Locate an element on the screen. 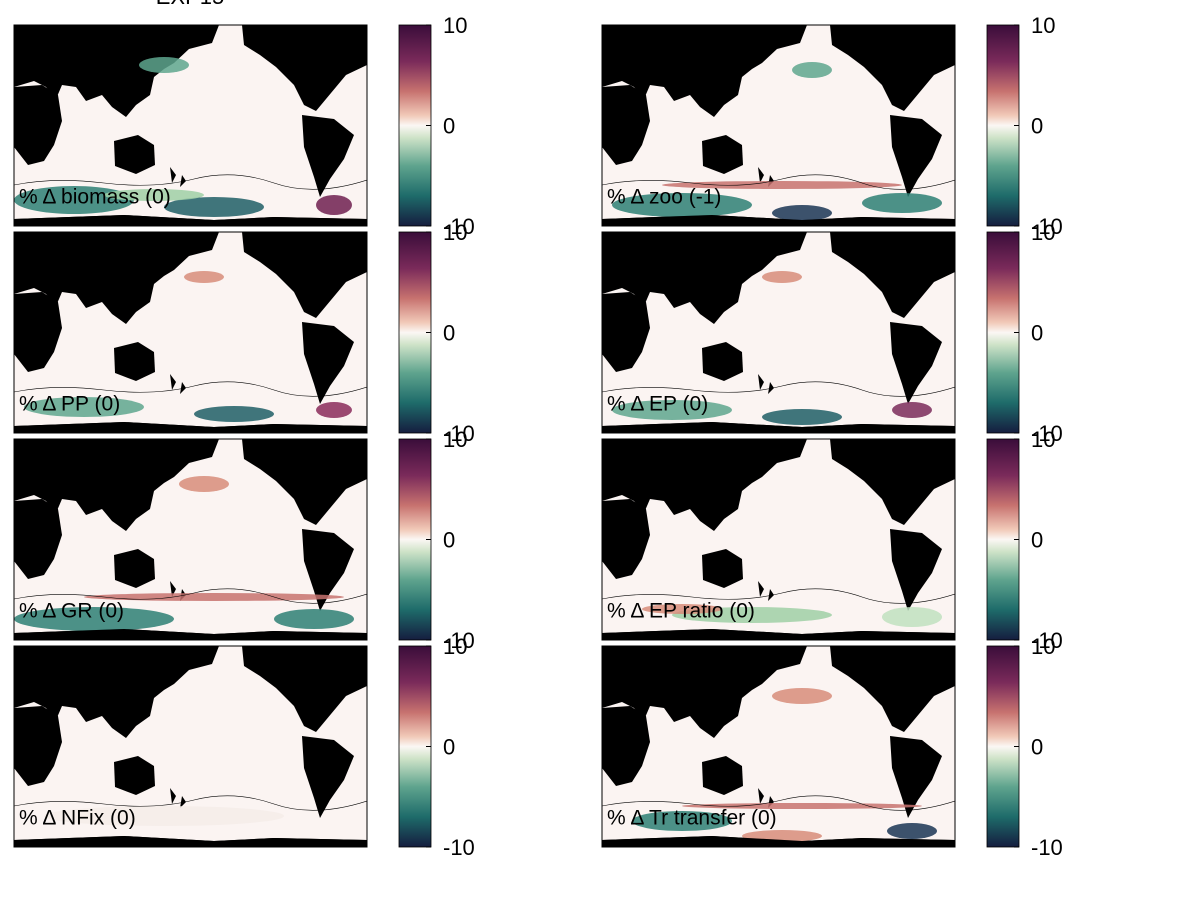 This screenshot has width=1200, height=900. map-panel: % Δ NFix (0) is located at coordinates (190, 746).